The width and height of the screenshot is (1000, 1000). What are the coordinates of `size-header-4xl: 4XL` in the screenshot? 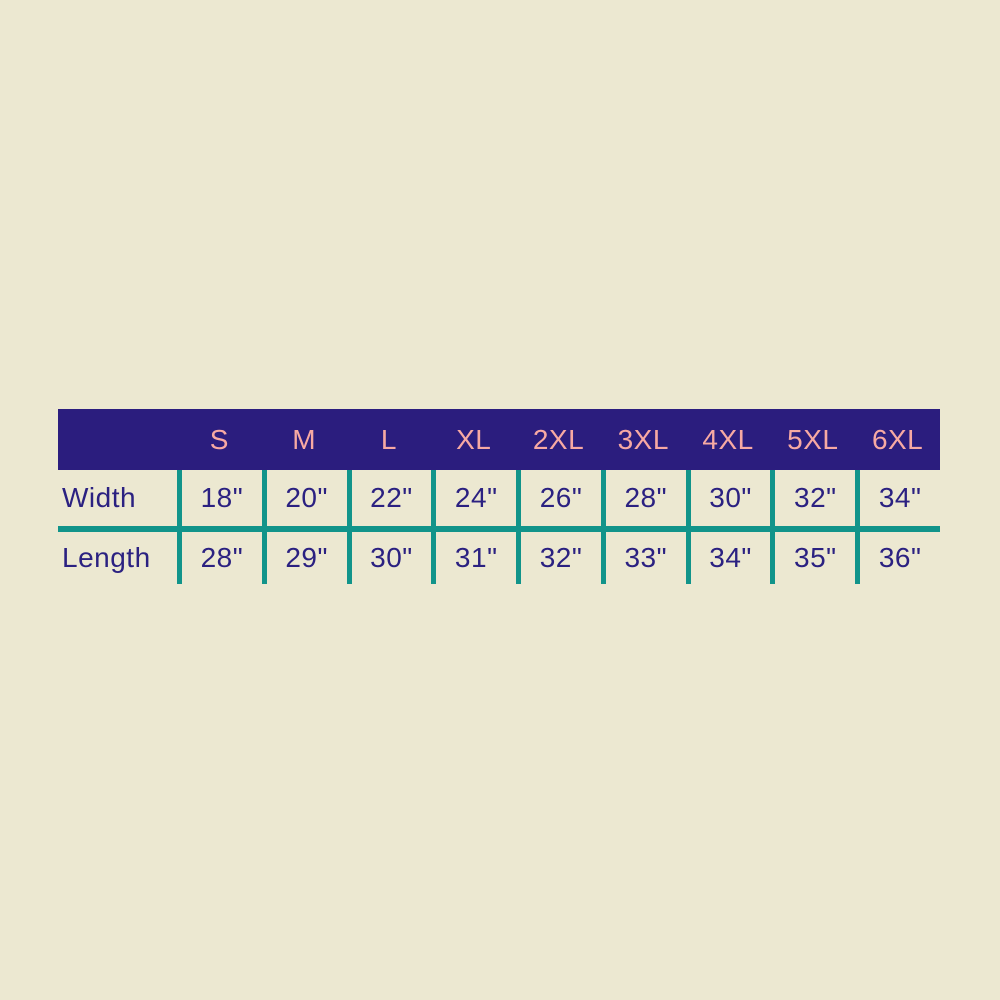 It's located at (728, 439).